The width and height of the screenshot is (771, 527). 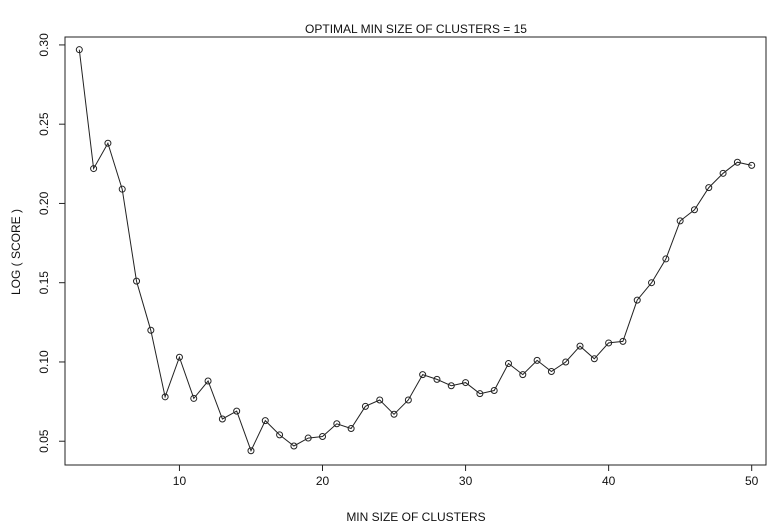 What do you see at coordinates (416, 29) in the screenshot?
I see `chart-title: OPTIMAL MIN SIZE OF CLUSTERS = 15` at bounding box center [416, 29].